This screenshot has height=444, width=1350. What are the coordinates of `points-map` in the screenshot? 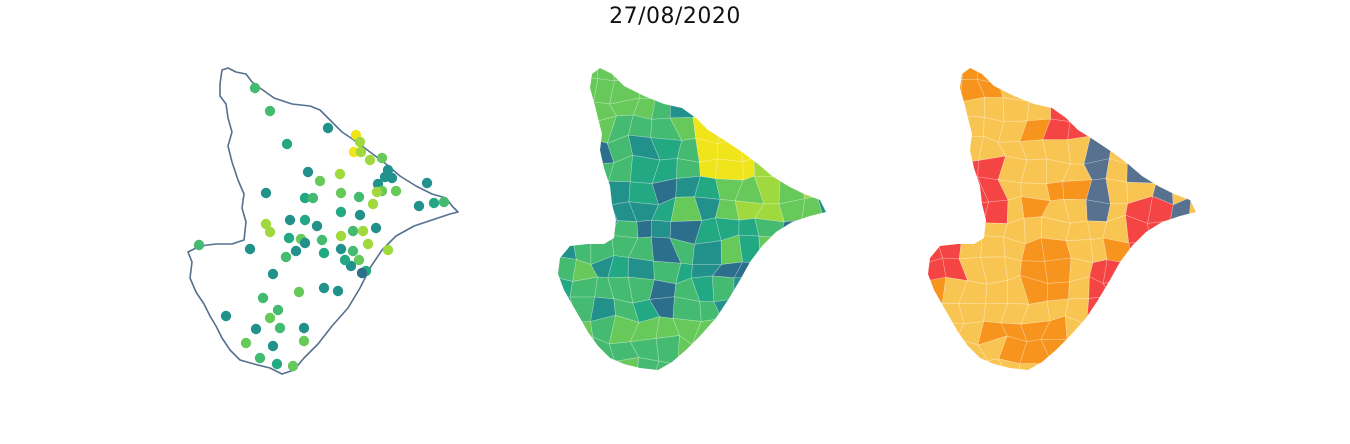 It's located at (323, 221).